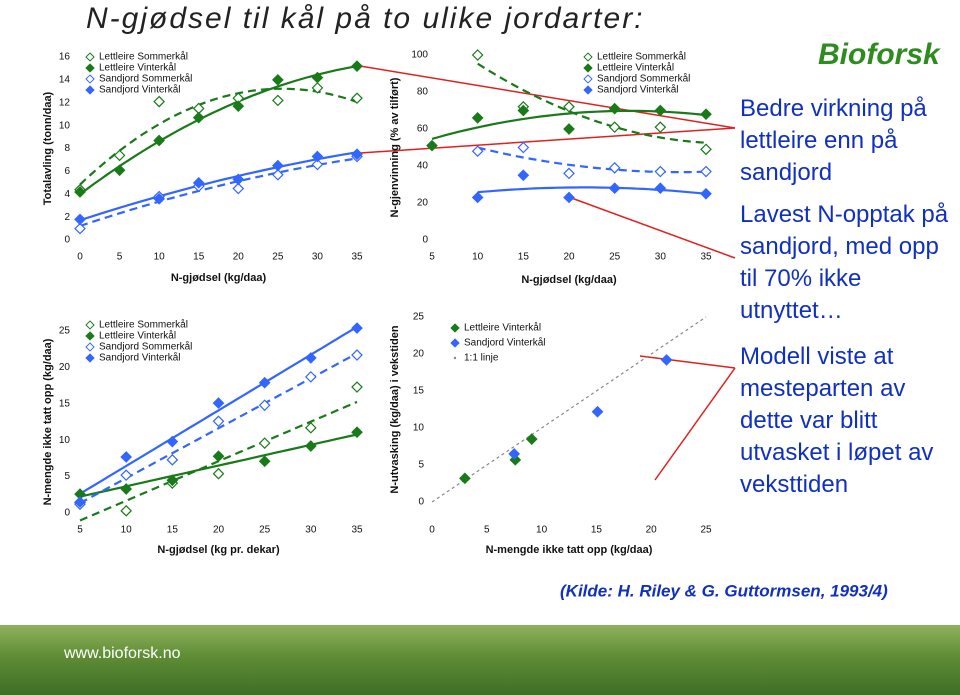  What do you see at coordinates (65, 367) in the screenshot?
I see `y-tick-label: 20` at bounding box center [65, 367].